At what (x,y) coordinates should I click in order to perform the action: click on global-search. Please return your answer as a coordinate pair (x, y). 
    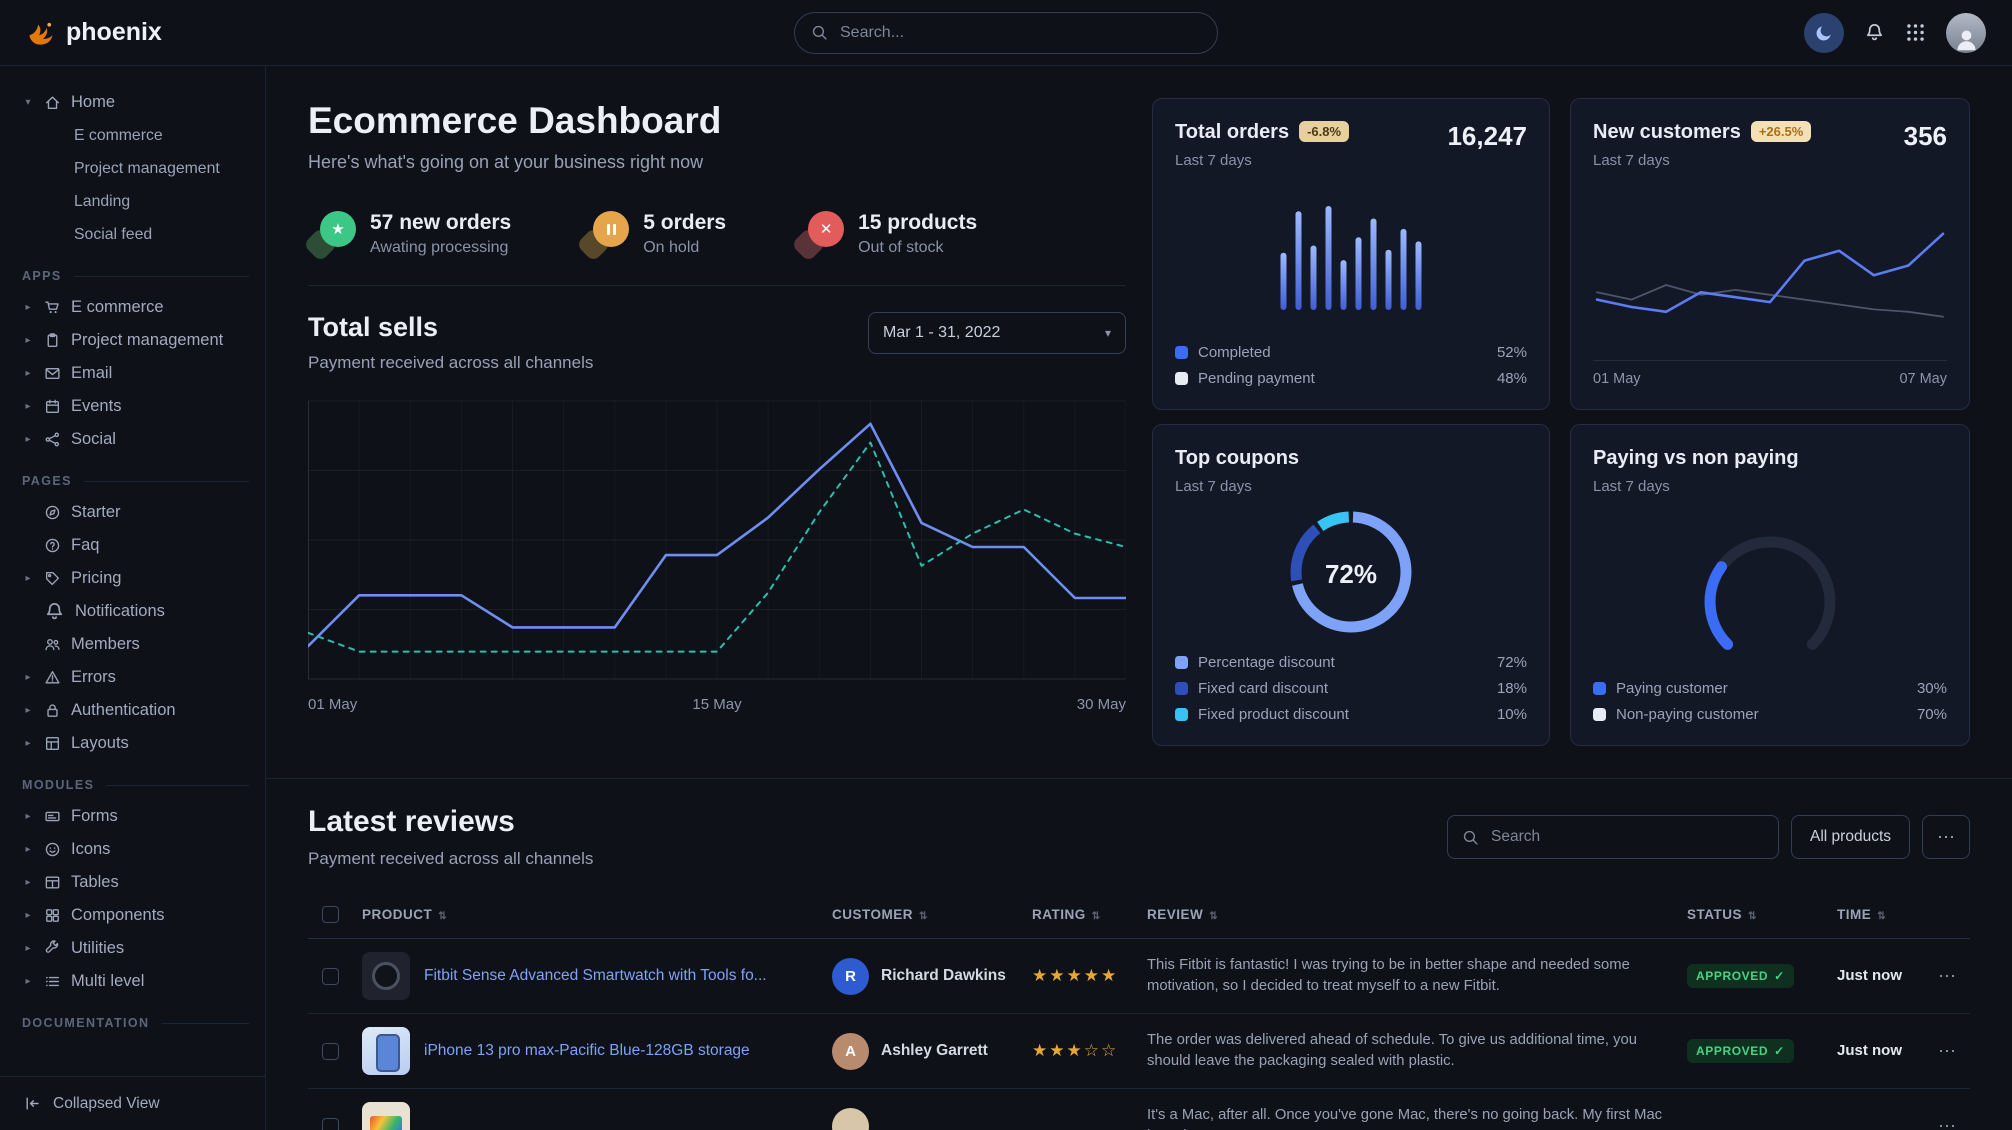
    Looking at the image, I should click on (1006, 32).